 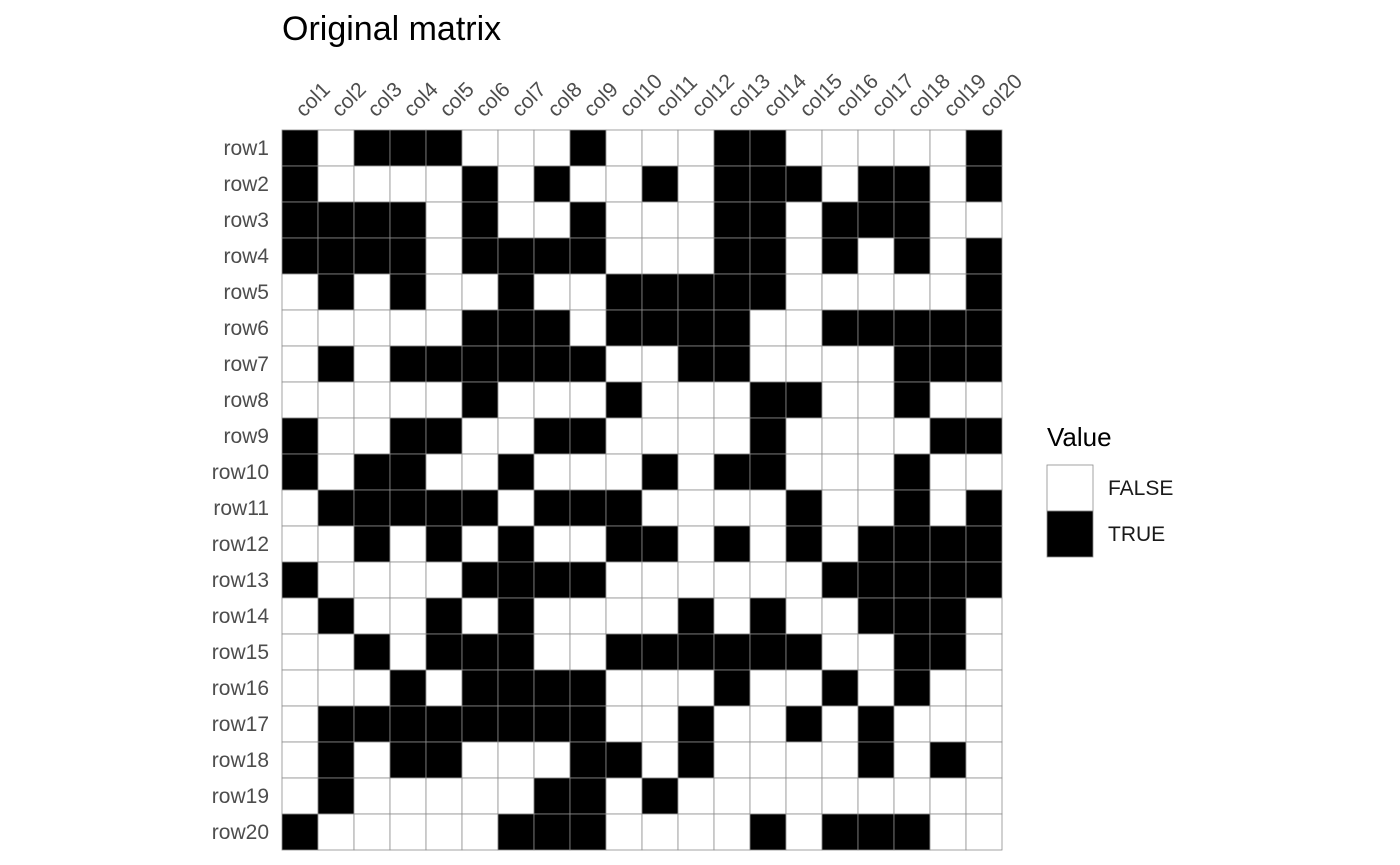 What do you see at coordinates (912, 328) in the screenshot?
I see `heatmap-cell-r6-c18` at bounding box center [912, 328].